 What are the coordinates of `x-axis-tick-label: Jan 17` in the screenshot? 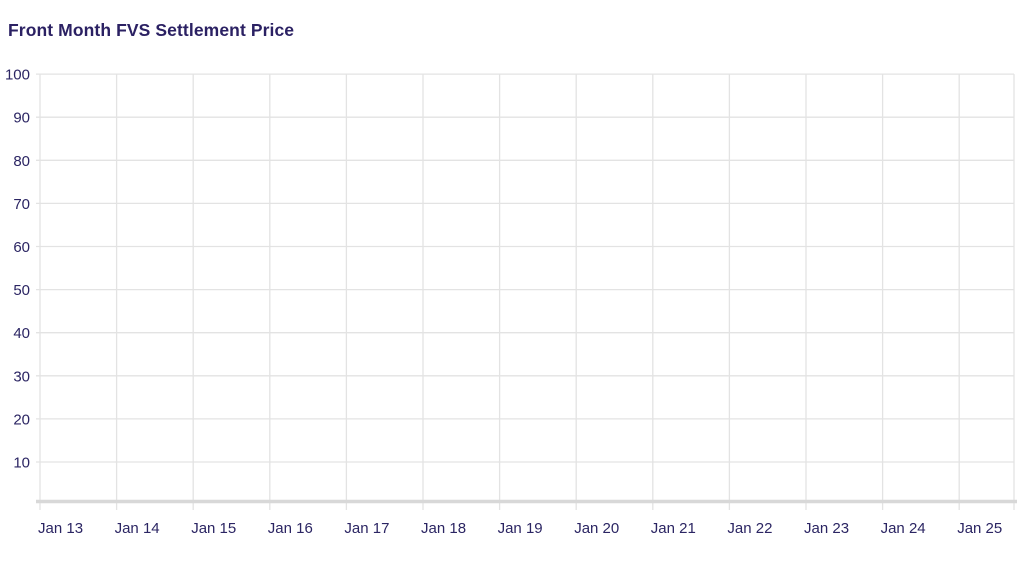 It's located at (366, 528).